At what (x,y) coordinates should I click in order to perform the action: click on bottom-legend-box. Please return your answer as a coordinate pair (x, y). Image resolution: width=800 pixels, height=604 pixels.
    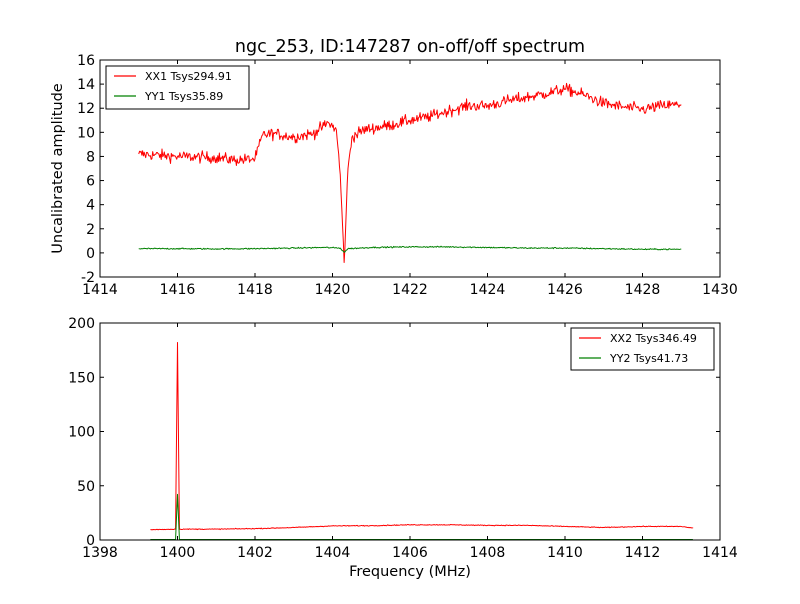
    Looking at the image, I should click on (642, 349).